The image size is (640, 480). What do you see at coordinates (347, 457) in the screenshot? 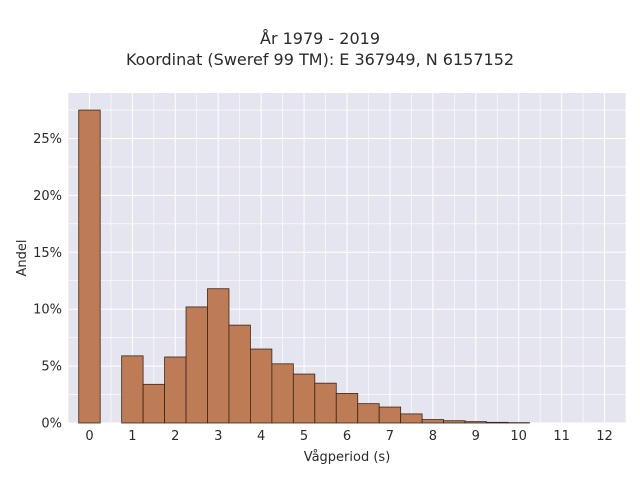
I see `x-axis-label: Vågperiod (s)` at bounding box center [347, 457].